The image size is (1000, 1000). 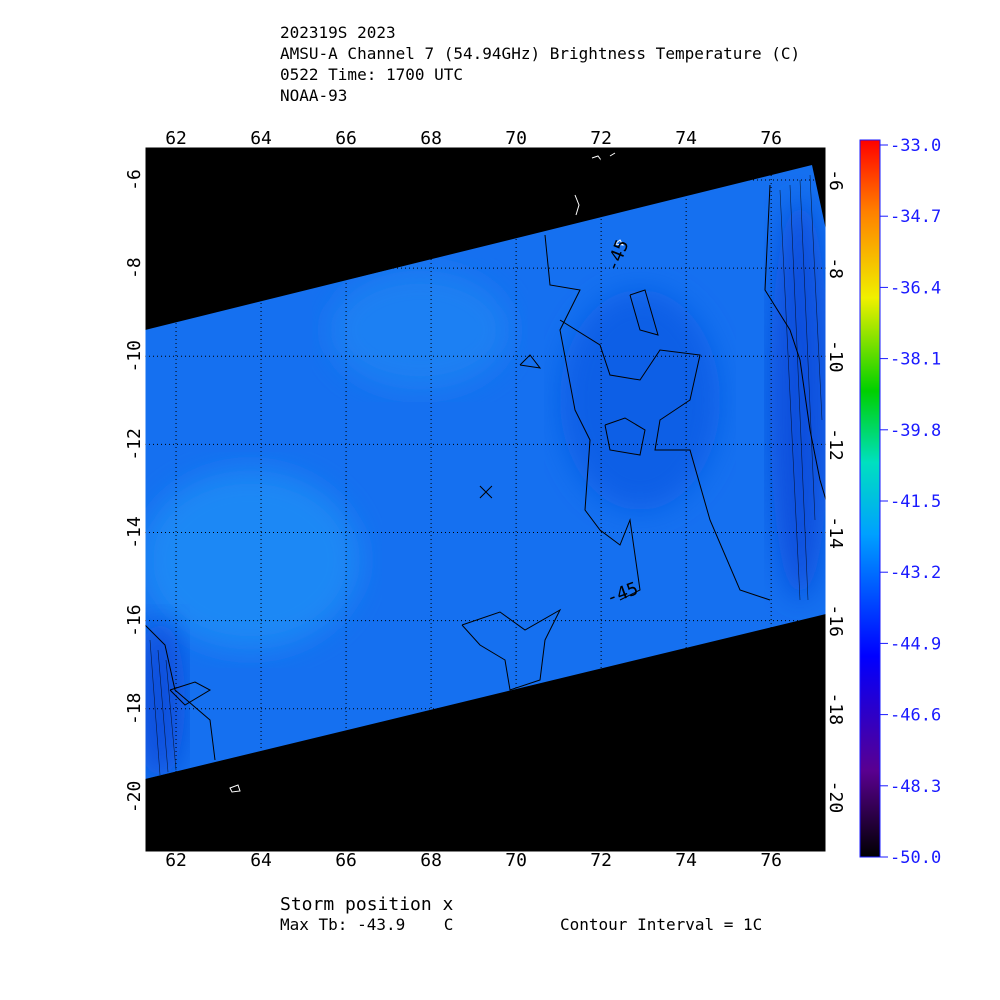 What do you see at coordinates (371, 74) in the screenshot?
I see `title-line: 0522 Time: 1700 UTC` at bounding box center [371, 74].